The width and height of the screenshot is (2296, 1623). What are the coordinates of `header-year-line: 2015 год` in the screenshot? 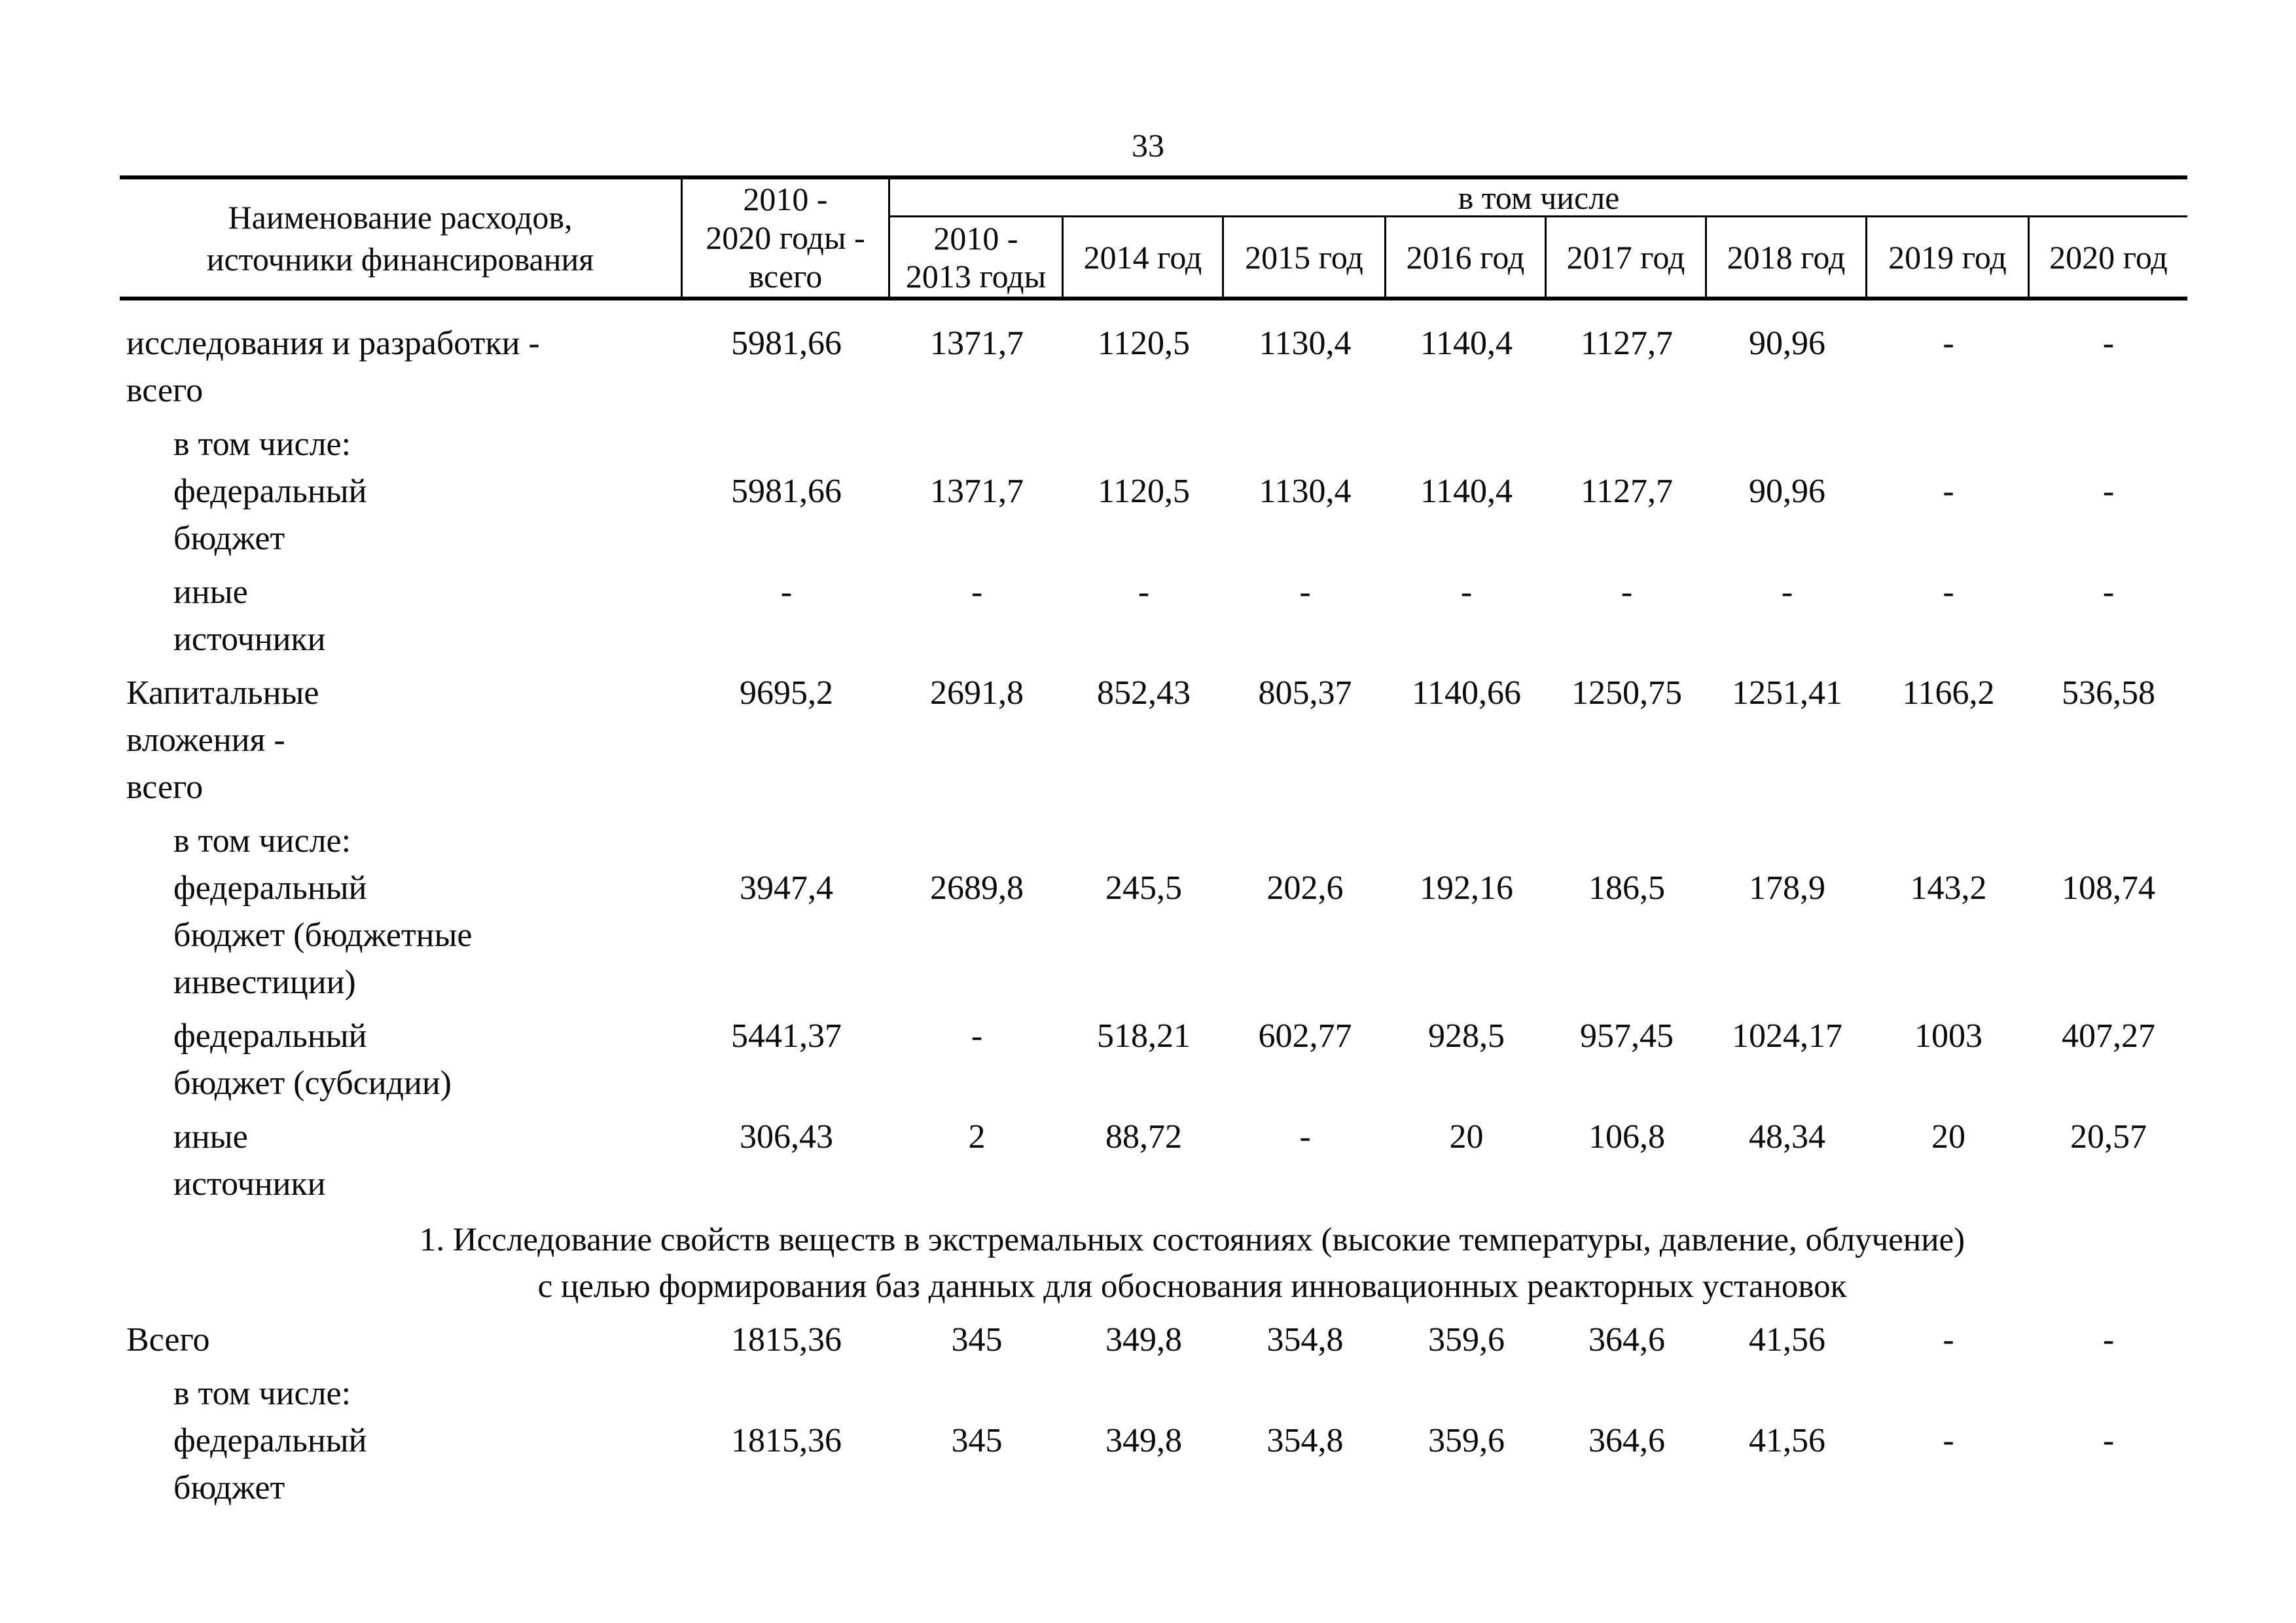 It's located at (1304, 257).